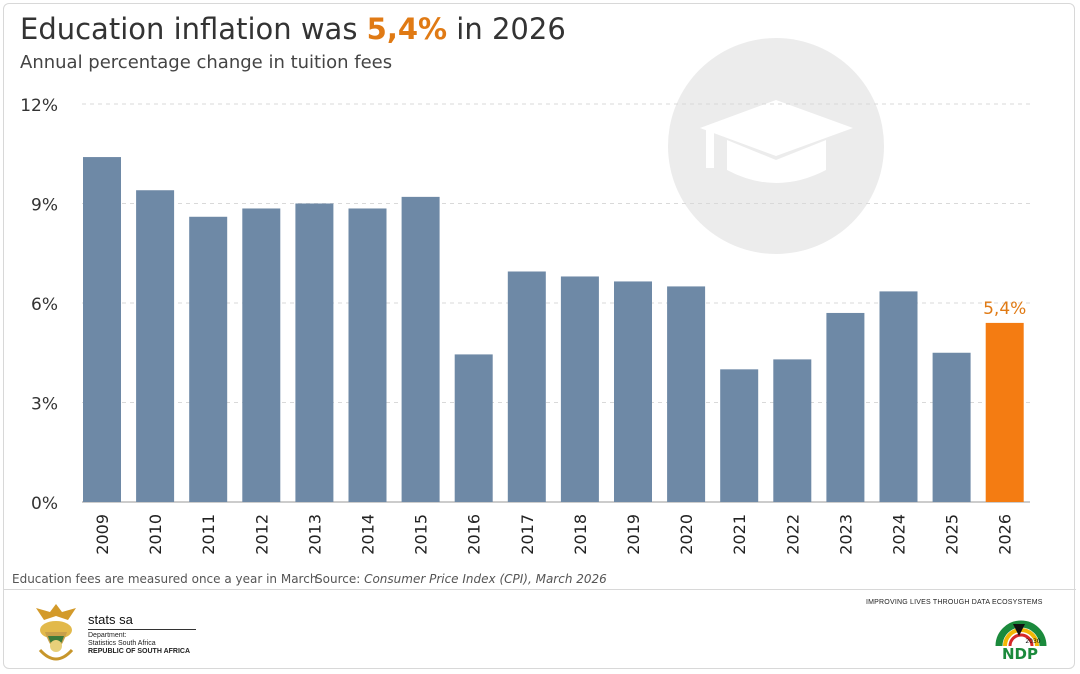 Image resolution: width=1080 pixels, height=674 pixels. Describe the element at coordinates (776, 146) in the screenshot. I see `graduation-cap-icon` at that location.